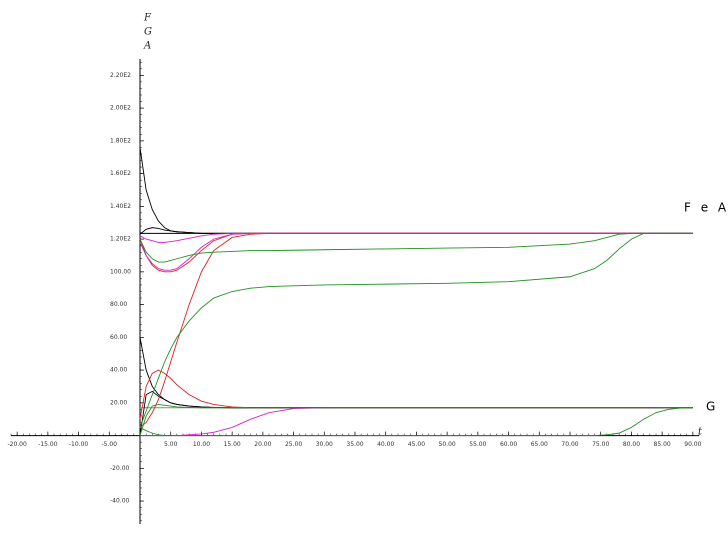 Image resolution: width=728 pixels, height=546 pixels. I want to click on x-tick-label: 10.00, so click(201, 444).